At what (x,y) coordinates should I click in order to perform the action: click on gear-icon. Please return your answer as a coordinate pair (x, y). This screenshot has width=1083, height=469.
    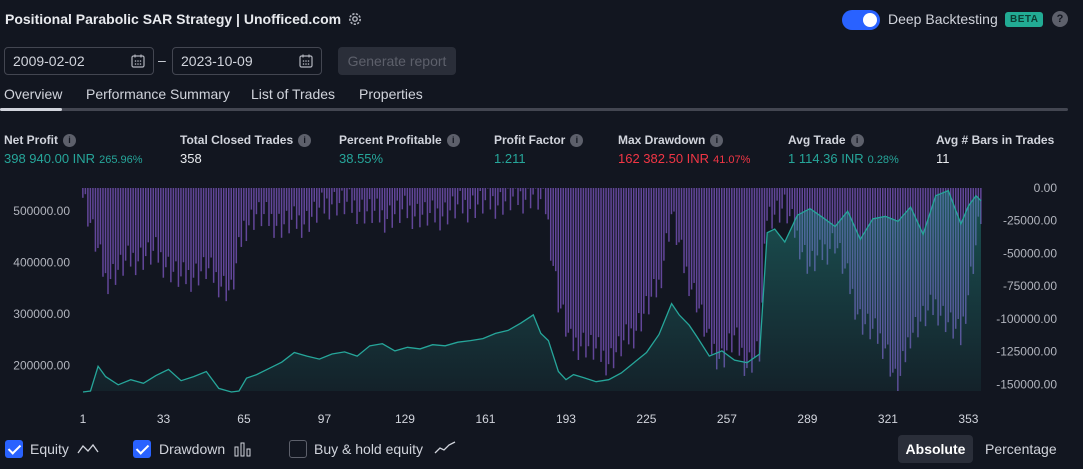
    Looking at the image, I should click on (355, 19).